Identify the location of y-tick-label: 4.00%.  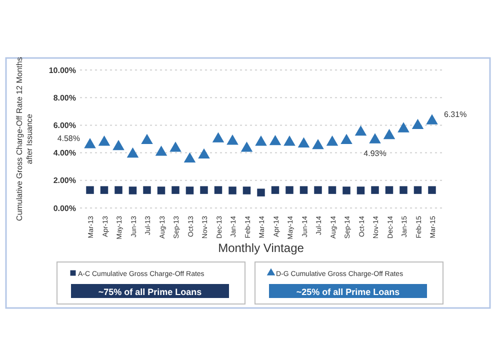
(64, 153).